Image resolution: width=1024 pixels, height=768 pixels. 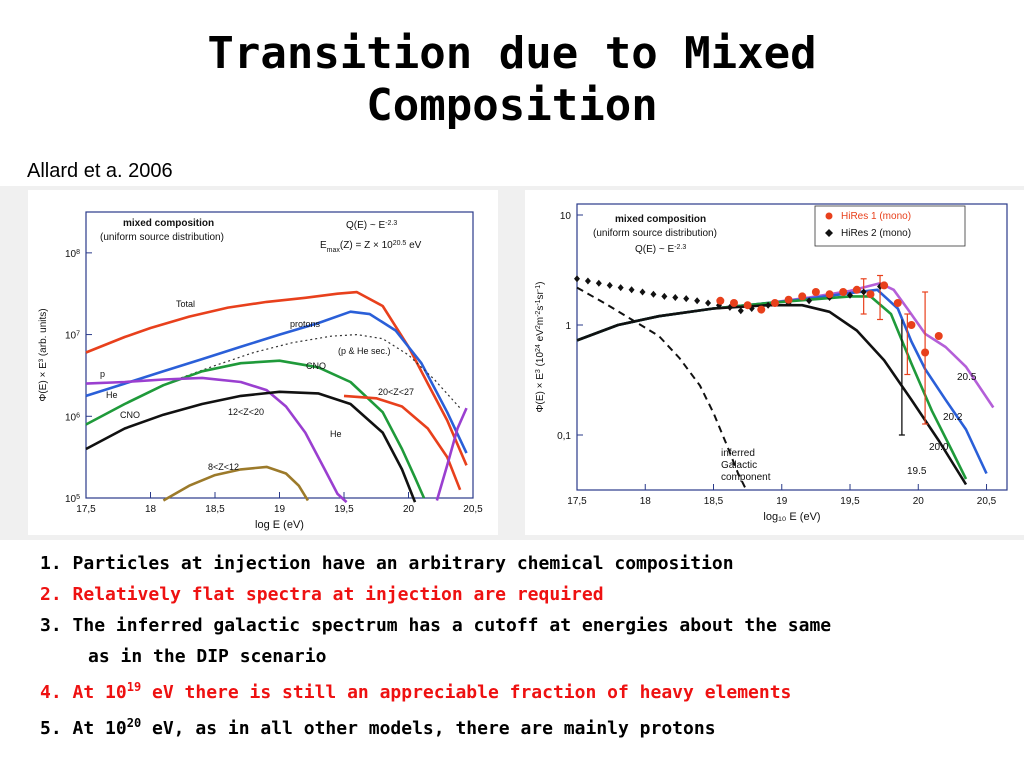 What do you see at coordinates (917, 471) in the screenshot?
I see `curve-label: 19.5` at bounding box center [917, 471].